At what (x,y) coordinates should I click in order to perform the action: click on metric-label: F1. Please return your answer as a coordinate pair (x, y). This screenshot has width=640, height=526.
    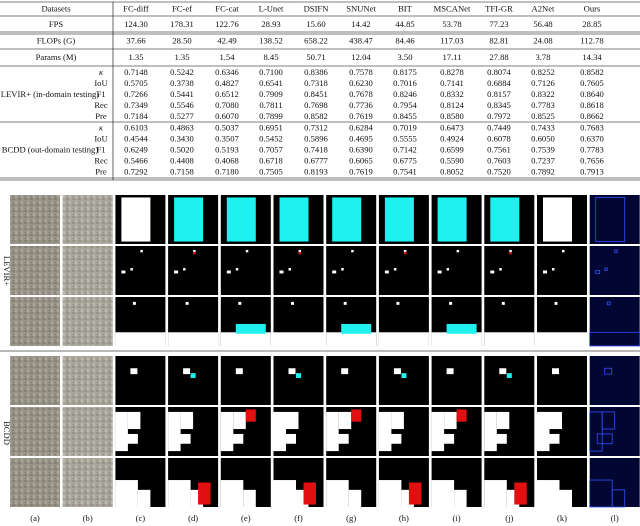
    Looking at the image, I should click on (100, 94).